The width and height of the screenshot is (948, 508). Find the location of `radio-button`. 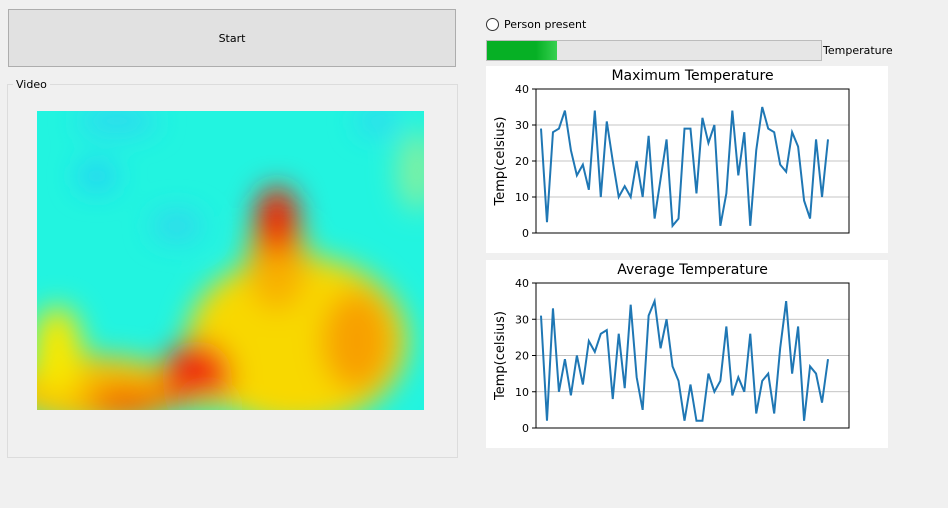

radio-button is located at coordinates (492, 24).